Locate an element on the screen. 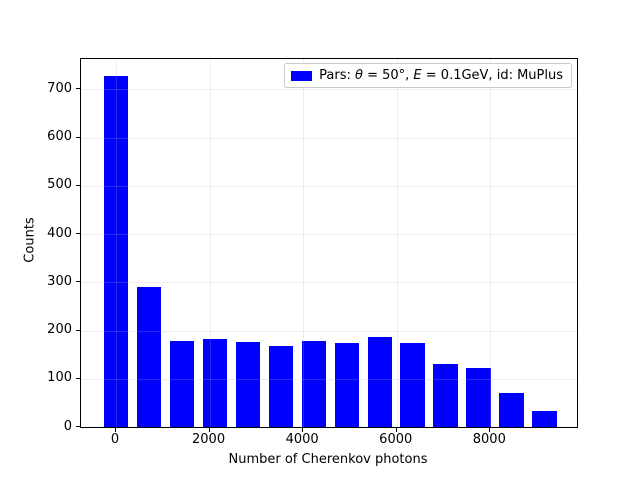  y-tick-label: 100 is located at coordinates (59, 378).